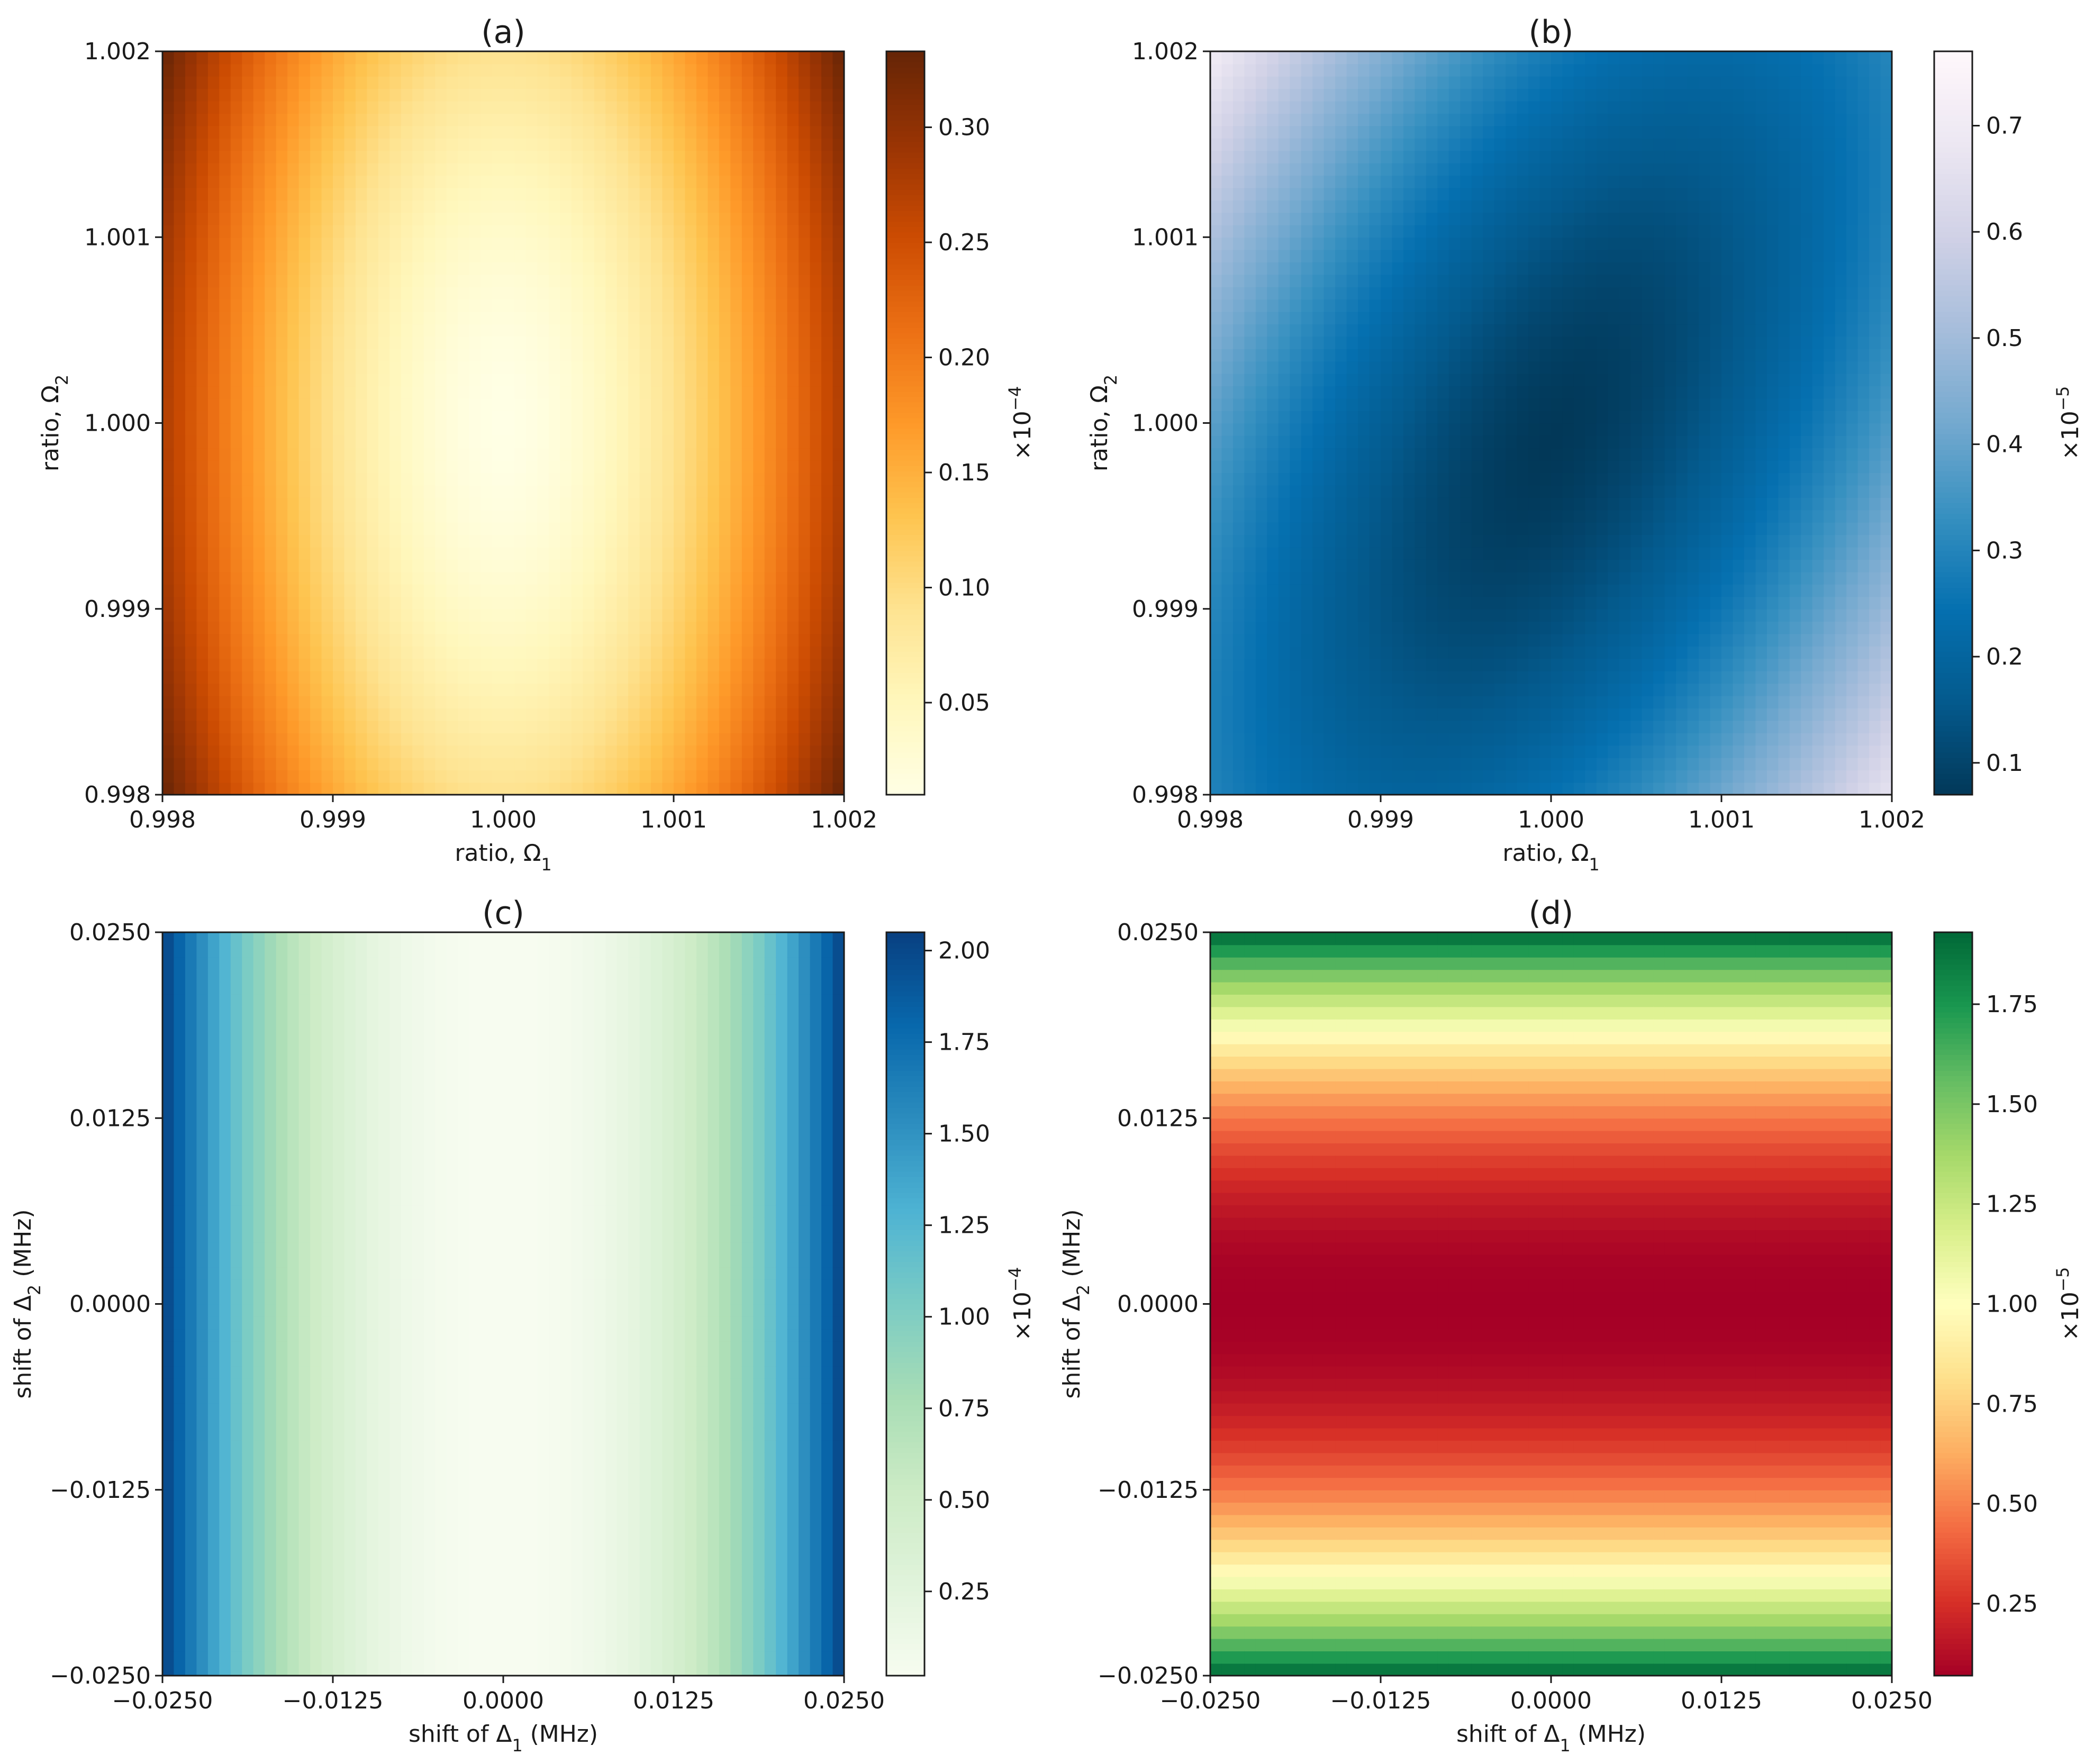 This screenshot has height=1764, width=2085. I want to click on colorbar-segment, so click(905, 330).